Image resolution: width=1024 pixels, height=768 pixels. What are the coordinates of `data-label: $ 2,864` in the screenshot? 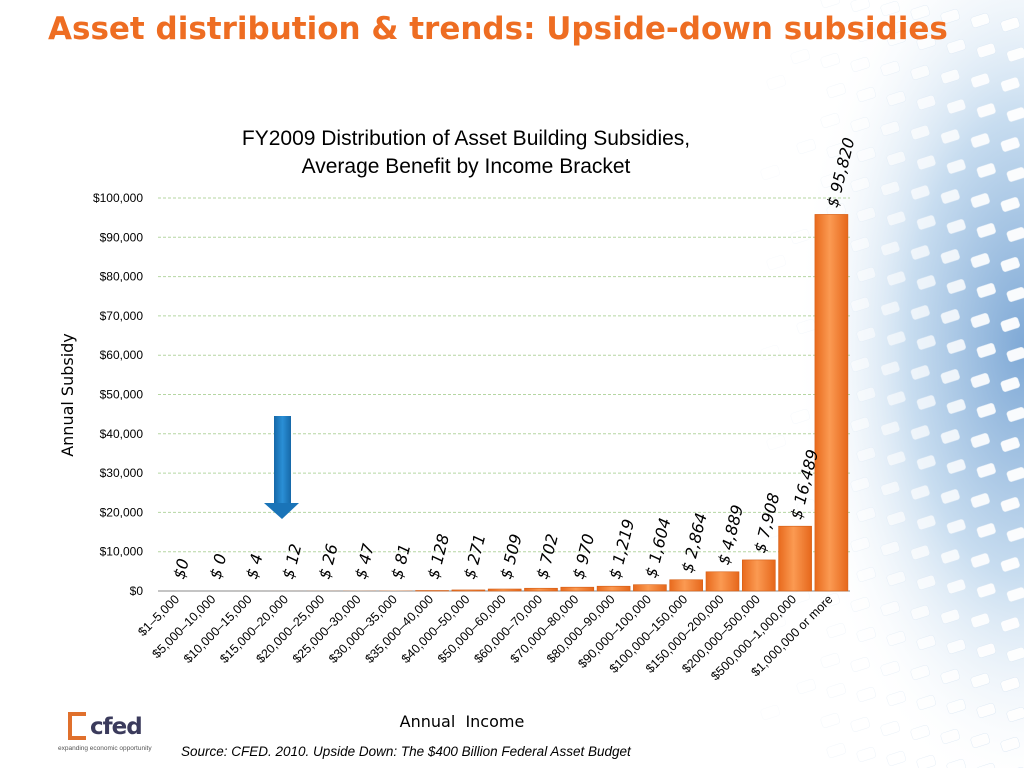 It's located at (694, 543).